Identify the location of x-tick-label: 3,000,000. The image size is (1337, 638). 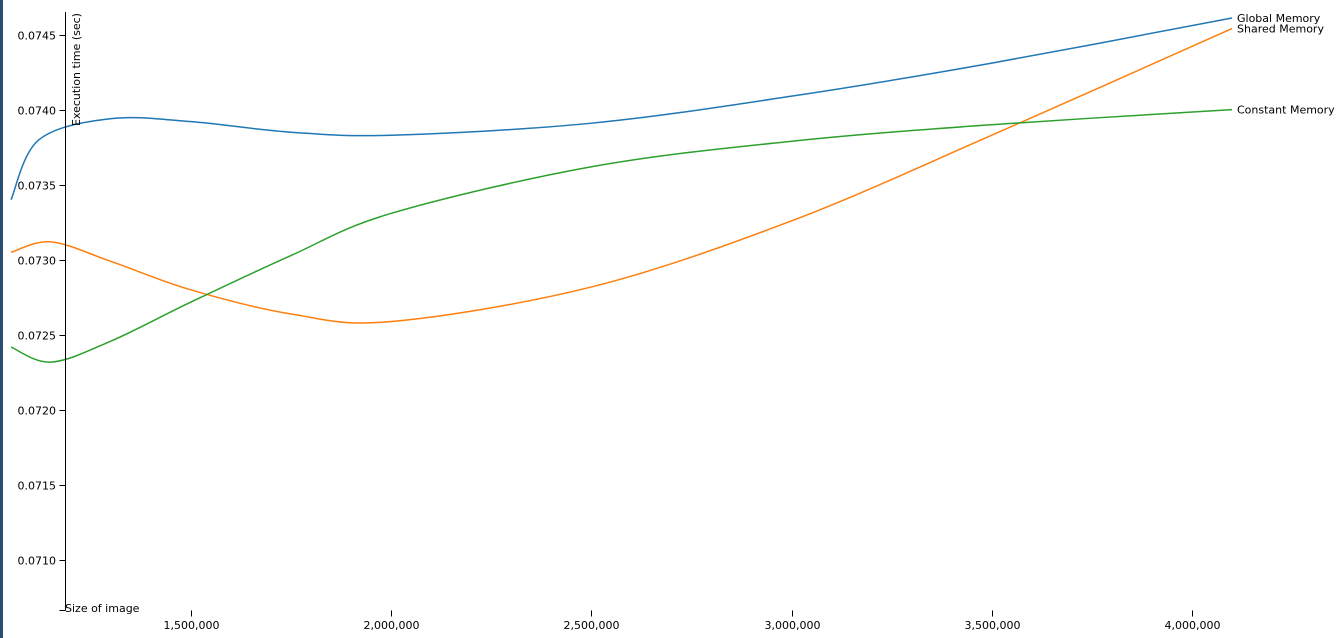
(793, 625).